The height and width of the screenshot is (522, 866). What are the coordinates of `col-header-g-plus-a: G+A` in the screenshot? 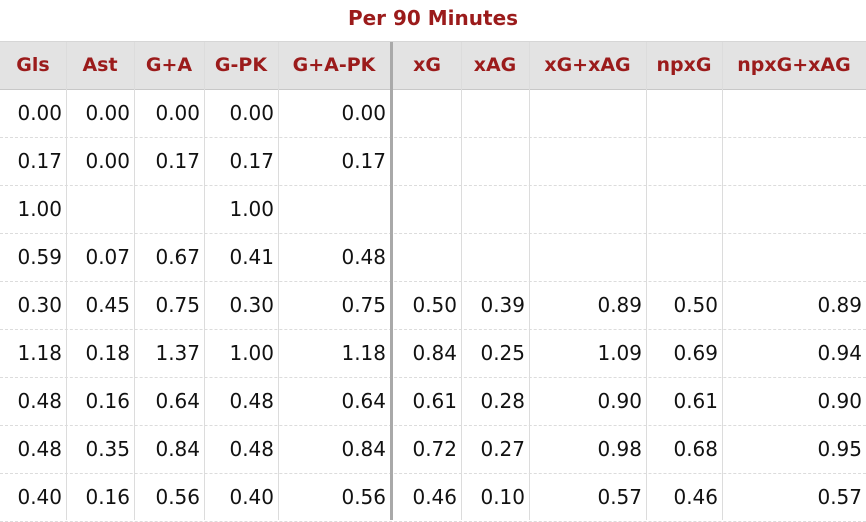 It's located at (169, 65).